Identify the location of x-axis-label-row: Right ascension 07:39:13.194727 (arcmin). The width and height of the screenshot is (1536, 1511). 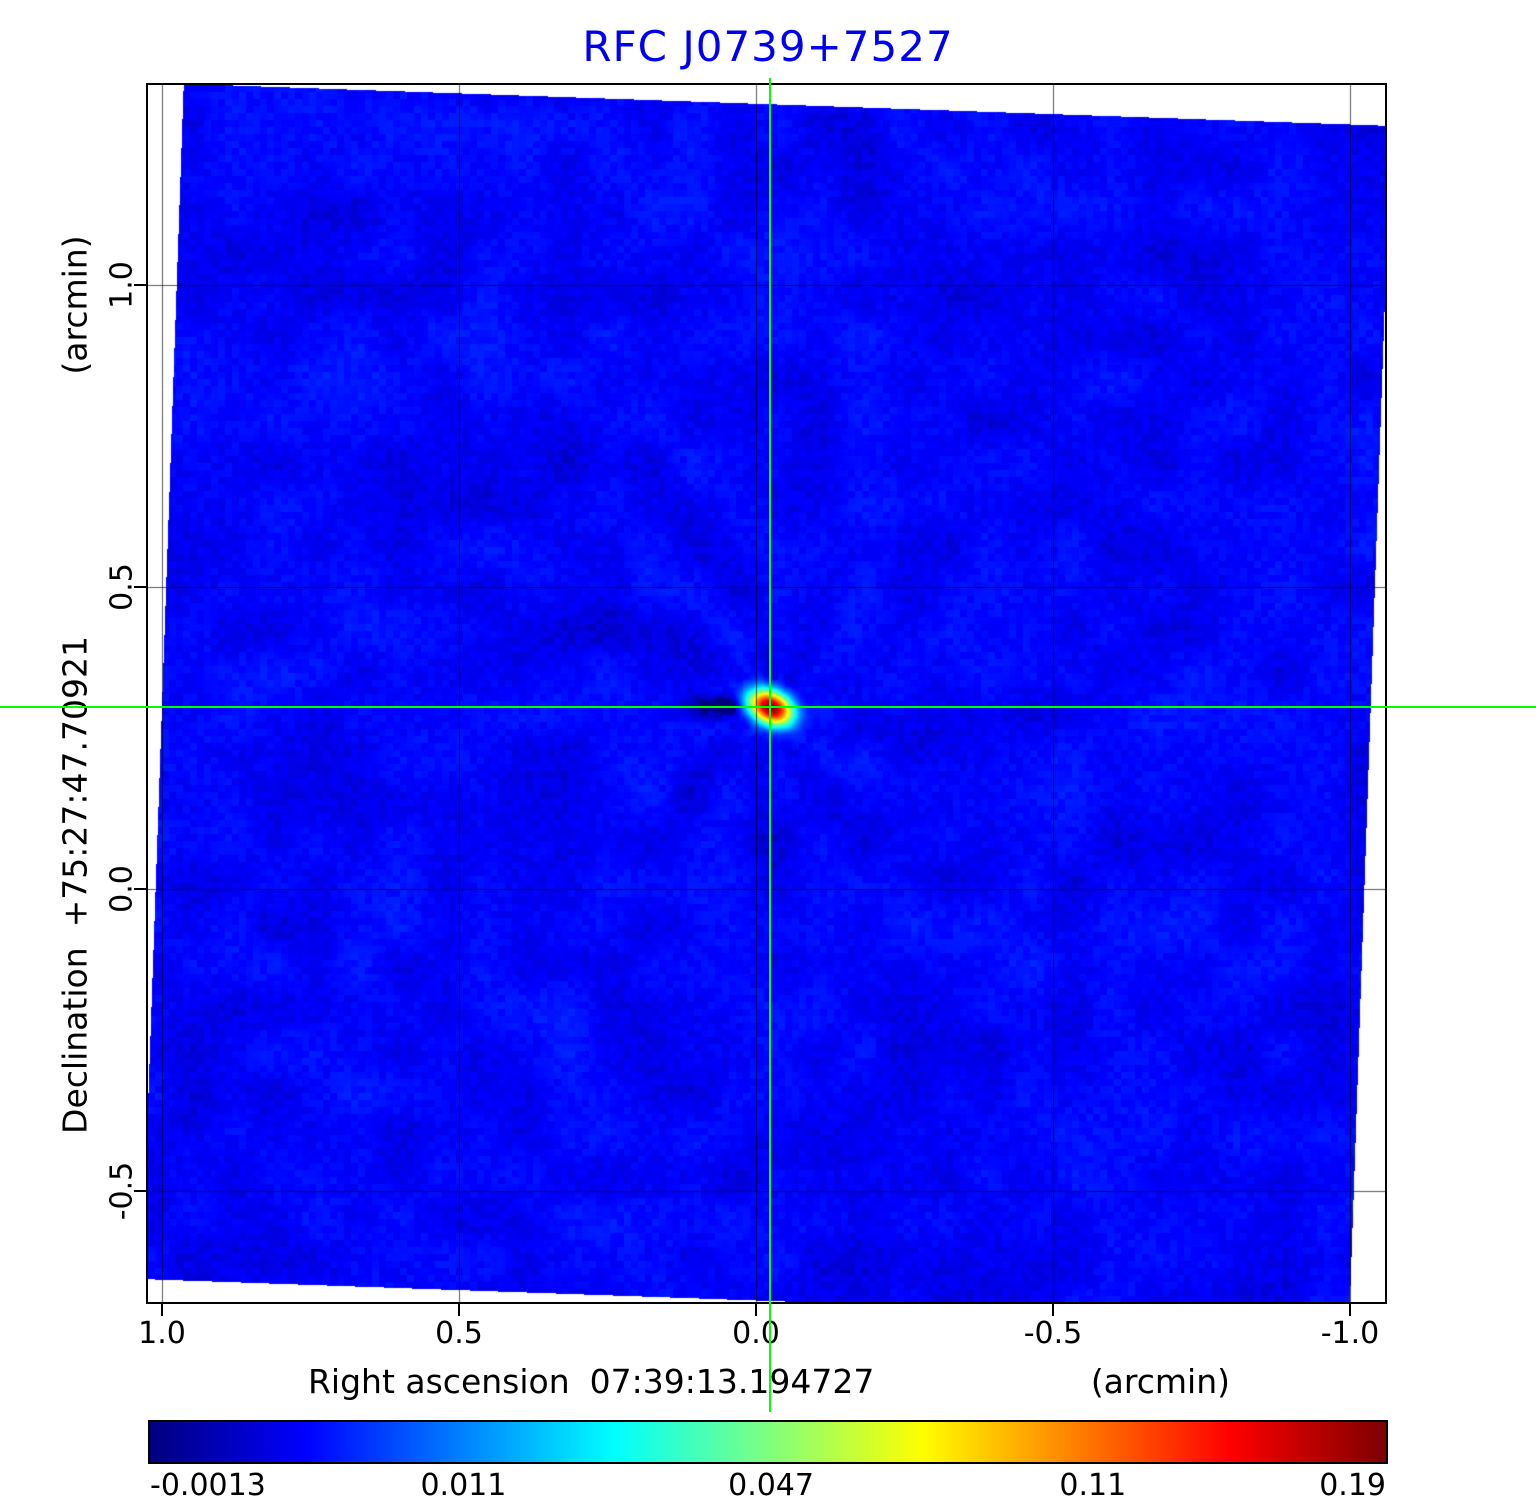
(766, 1381).